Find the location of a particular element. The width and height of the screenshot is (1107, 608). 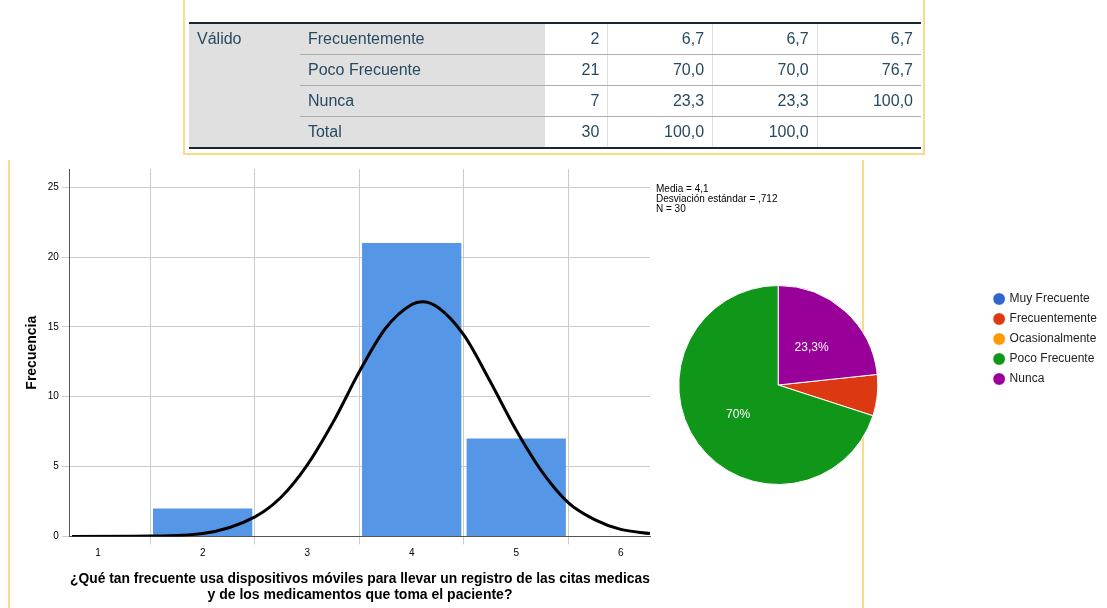

y-tick-label: 15 is located at coordinates (53, 326).